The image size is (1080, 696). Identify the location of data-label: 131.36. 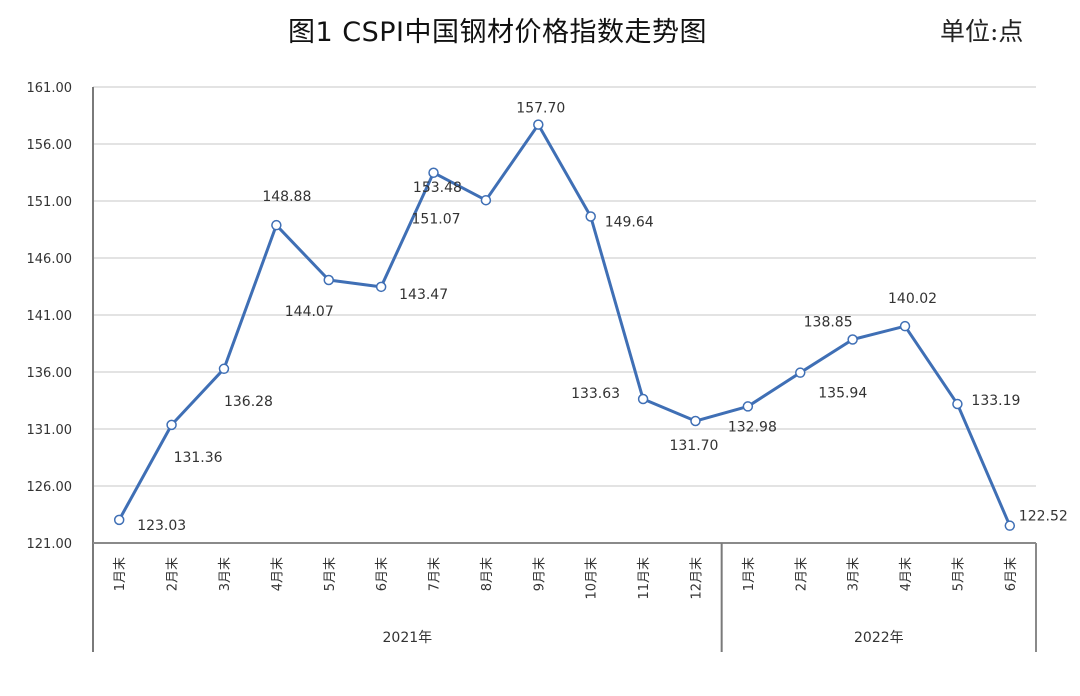
(198, 458).